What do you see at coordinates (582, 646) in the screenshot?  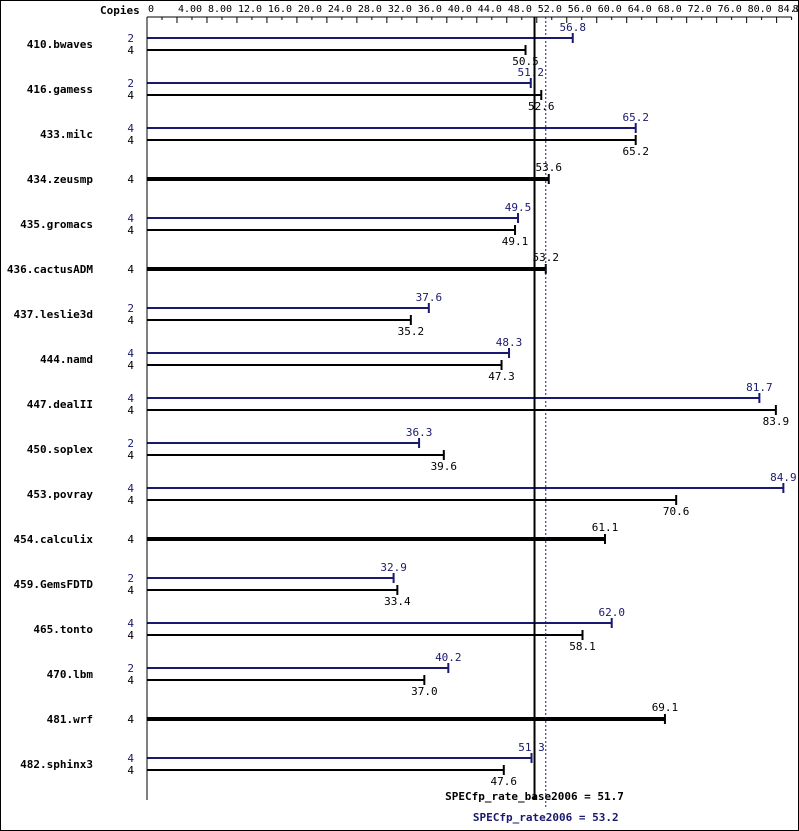 I see `base-value-label: 58.1` at bounding box center [582, 646].